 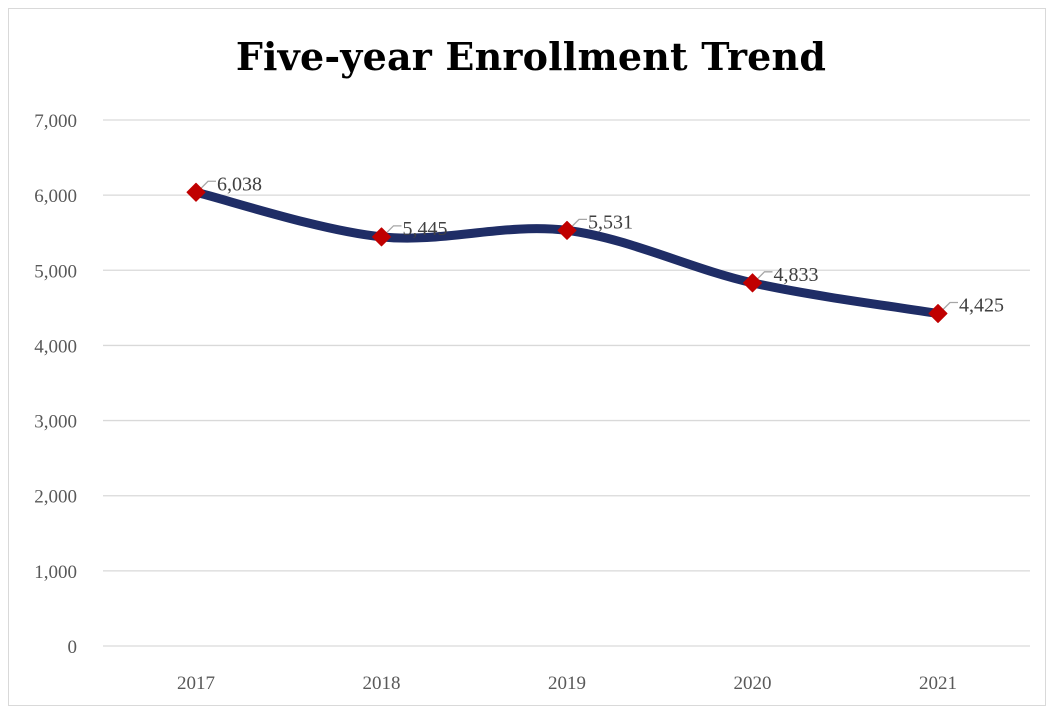 What do you see at coordinates (425, 229) in the screenshot?
I see `data-label: 5,445` at bounding box center [425, 229].